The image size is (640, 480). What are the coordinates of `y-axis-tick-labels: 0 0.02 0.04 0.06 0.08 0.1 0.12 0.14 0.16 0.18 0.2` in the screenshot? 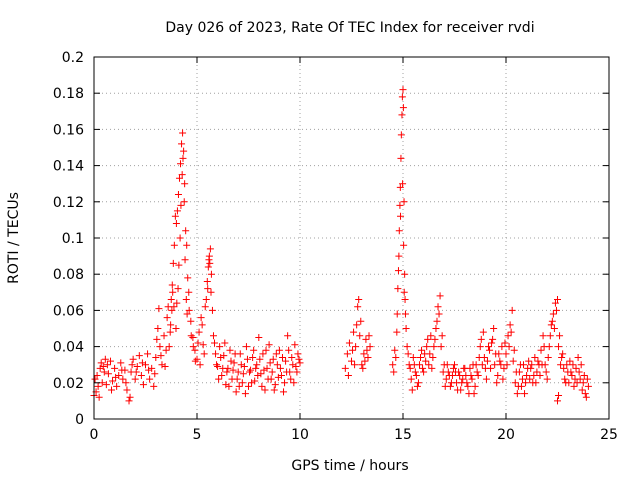 It's located at (68, 239).